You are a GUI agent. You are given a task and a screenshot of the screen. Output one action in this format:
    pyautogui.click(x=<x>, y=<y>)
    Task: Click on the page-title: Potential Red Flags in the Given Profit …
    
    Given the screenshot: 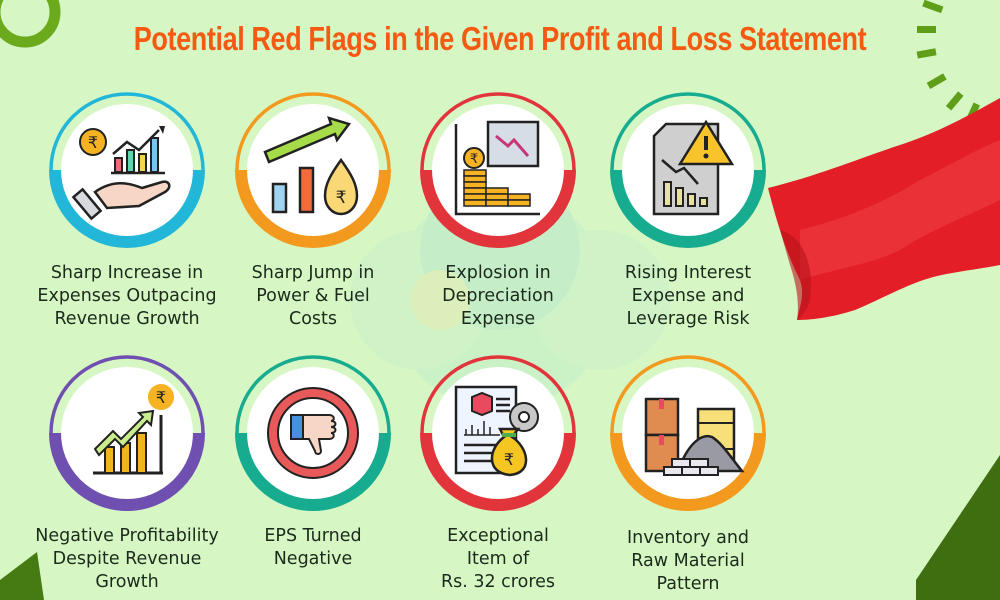 What is the action you would take?
    pyautogui.click(x=500, y=38)
    